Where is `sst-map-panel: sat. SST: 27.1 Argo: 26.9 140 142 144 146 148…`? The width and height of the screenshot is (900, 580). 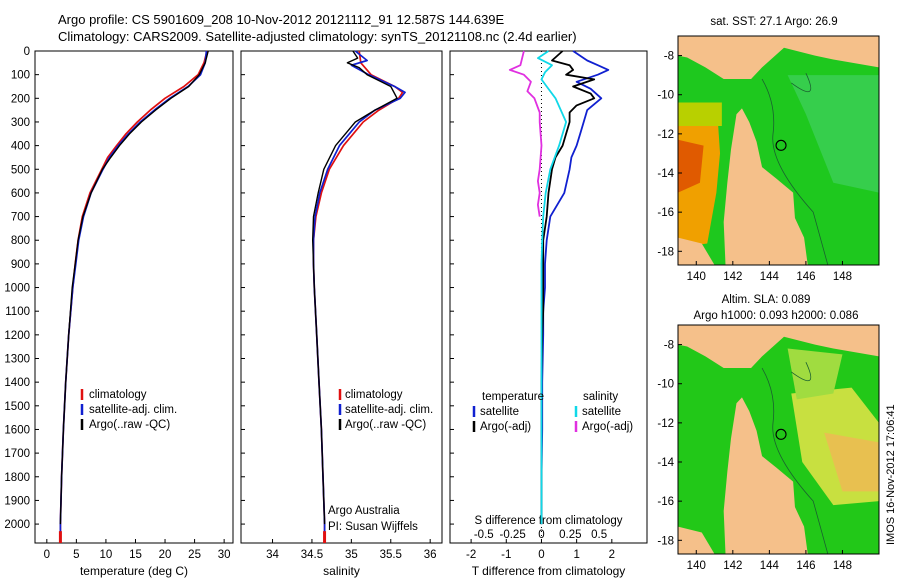
sst-map-panel: sat. SST: 27.1 Argo: 26.9 140 142 144 146 148… is located at coordinates (768, 149).